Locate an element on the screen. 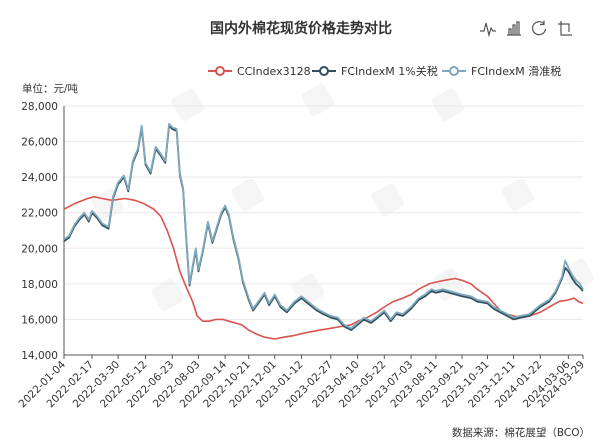  y-tick-label: 16,000 is located at coordinates (39, 320).